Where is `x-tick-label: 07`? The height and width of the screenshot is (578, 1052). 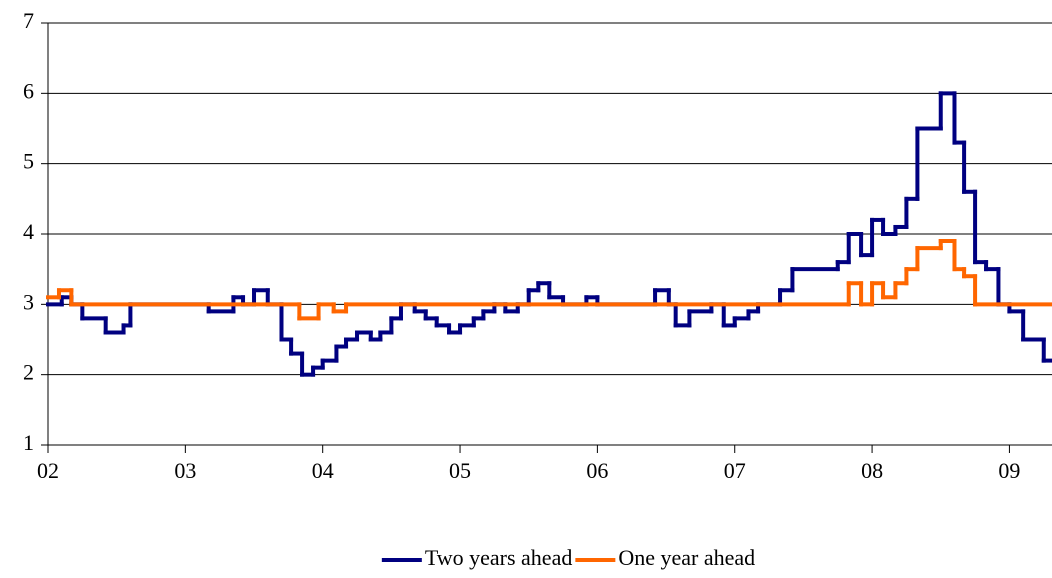 x-tick-label: 07 is located at coordinates (735, 470).